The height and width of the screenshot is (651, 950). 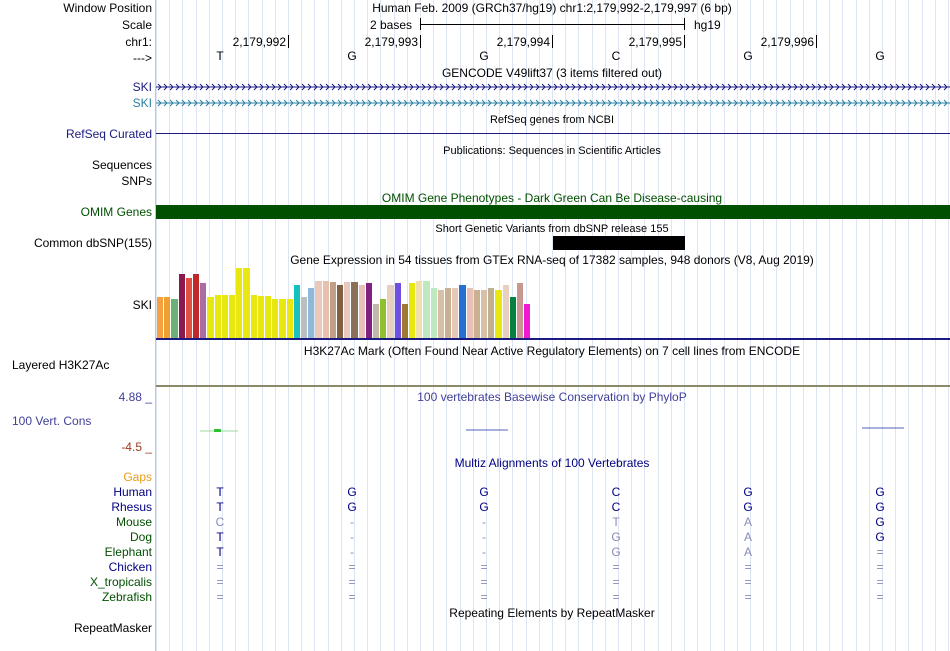 I want to click on gencode-ski-label-2: SKI, so click(x=142, y=103).